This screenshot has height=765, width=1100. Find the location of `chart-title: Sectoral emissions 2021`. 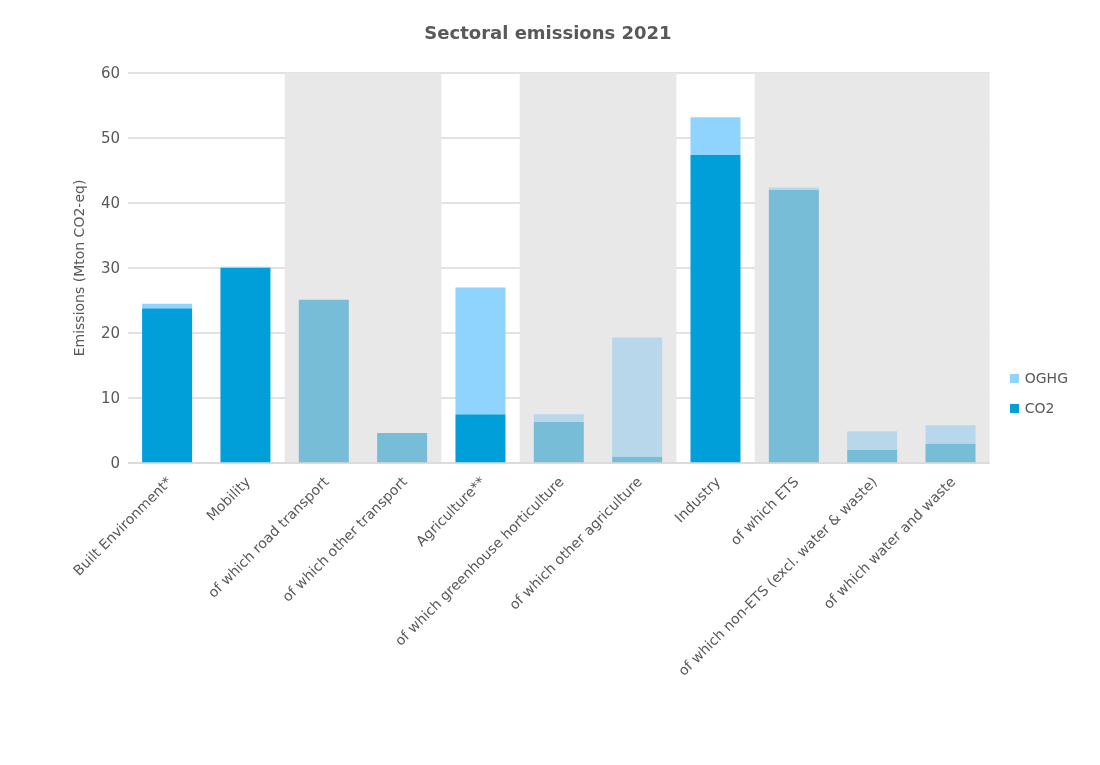

chart-title: Sectoral emissions 2021 is located at coordinates (548, 32).